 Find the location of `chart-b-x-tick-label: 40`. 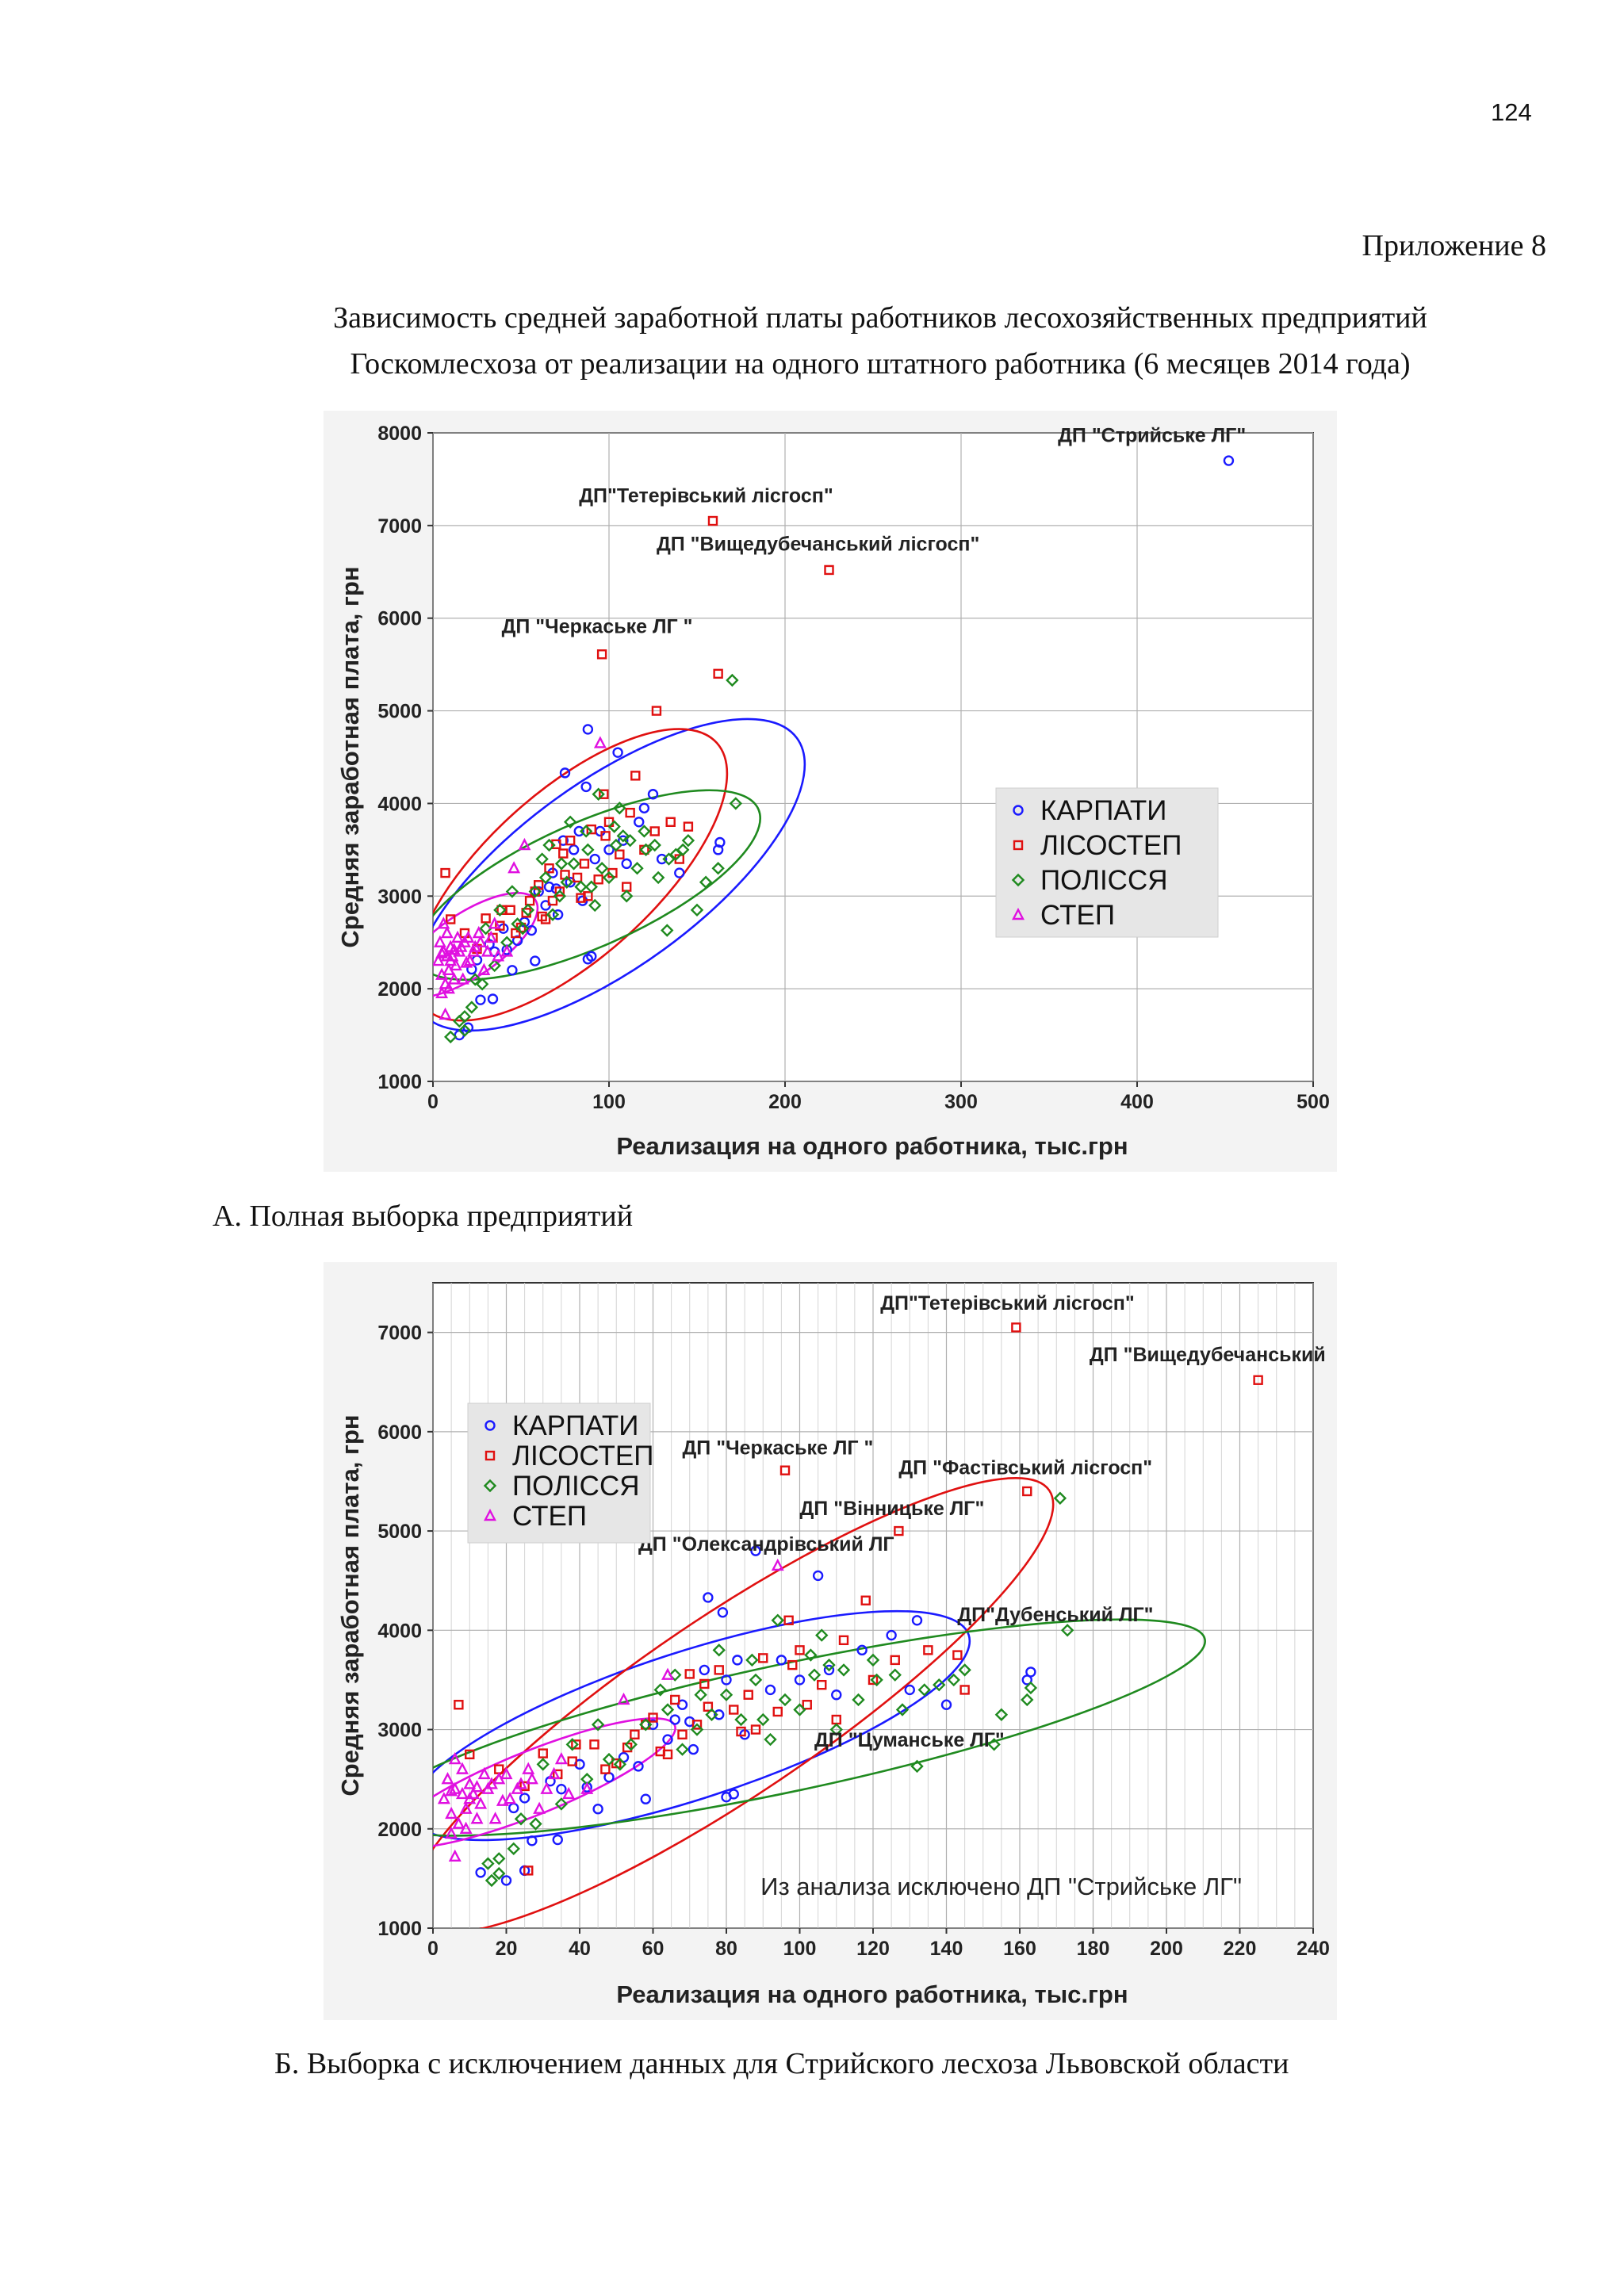

chart-b-x-tick-label: 40 is located at coordinates (580, 1949).